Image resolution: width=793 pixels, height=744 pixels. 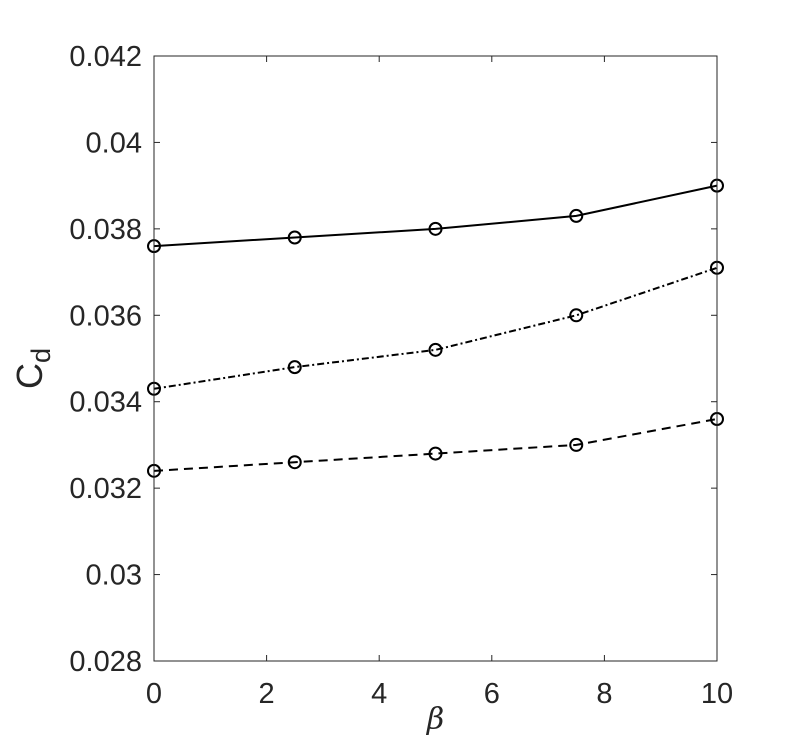 What do you see at coordinates (604, 694) in the screenshot?
I see `x-tick-label: 8` at bounding box center [604, 694].